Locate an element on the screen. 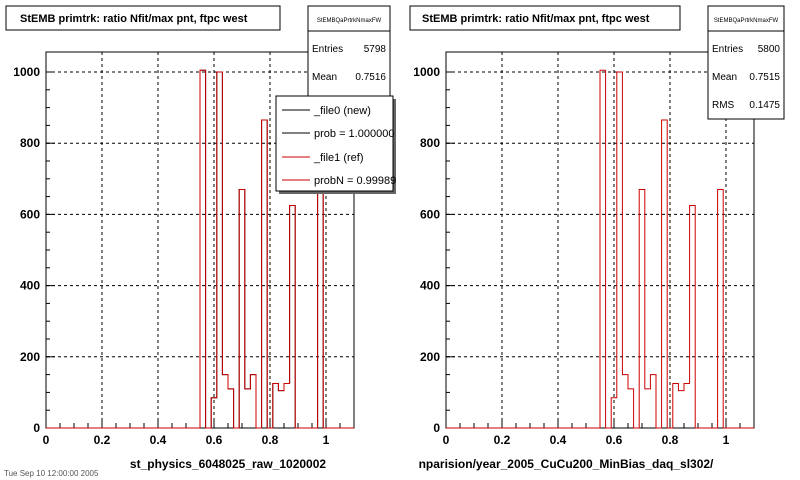 The image size is (800, 480). left-stats-entries-value: 5798 is located at coordinates (375, 49).